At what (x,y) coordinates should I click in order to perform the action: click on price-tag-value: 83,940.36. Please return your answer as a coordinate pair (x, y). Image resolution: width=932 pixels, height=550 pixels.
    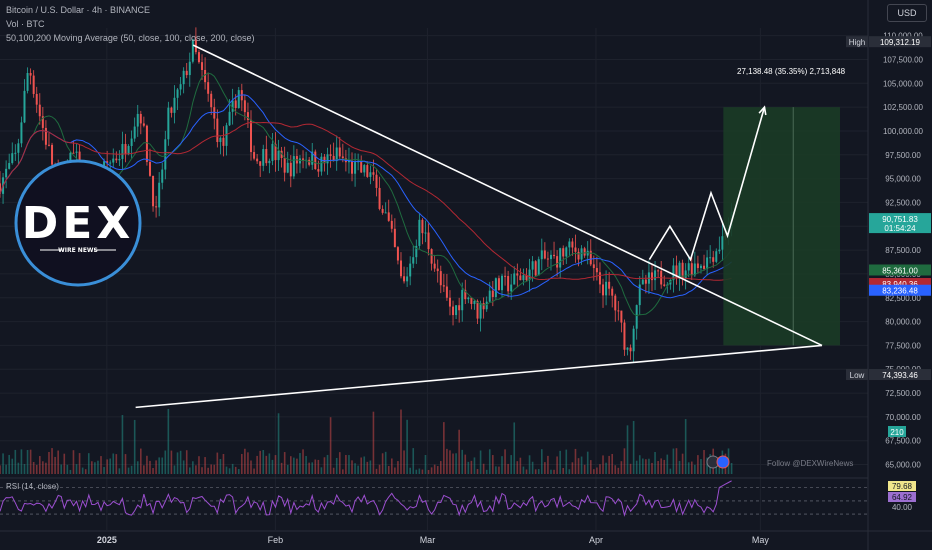
    Looking at the image, I should click on (900, 284).